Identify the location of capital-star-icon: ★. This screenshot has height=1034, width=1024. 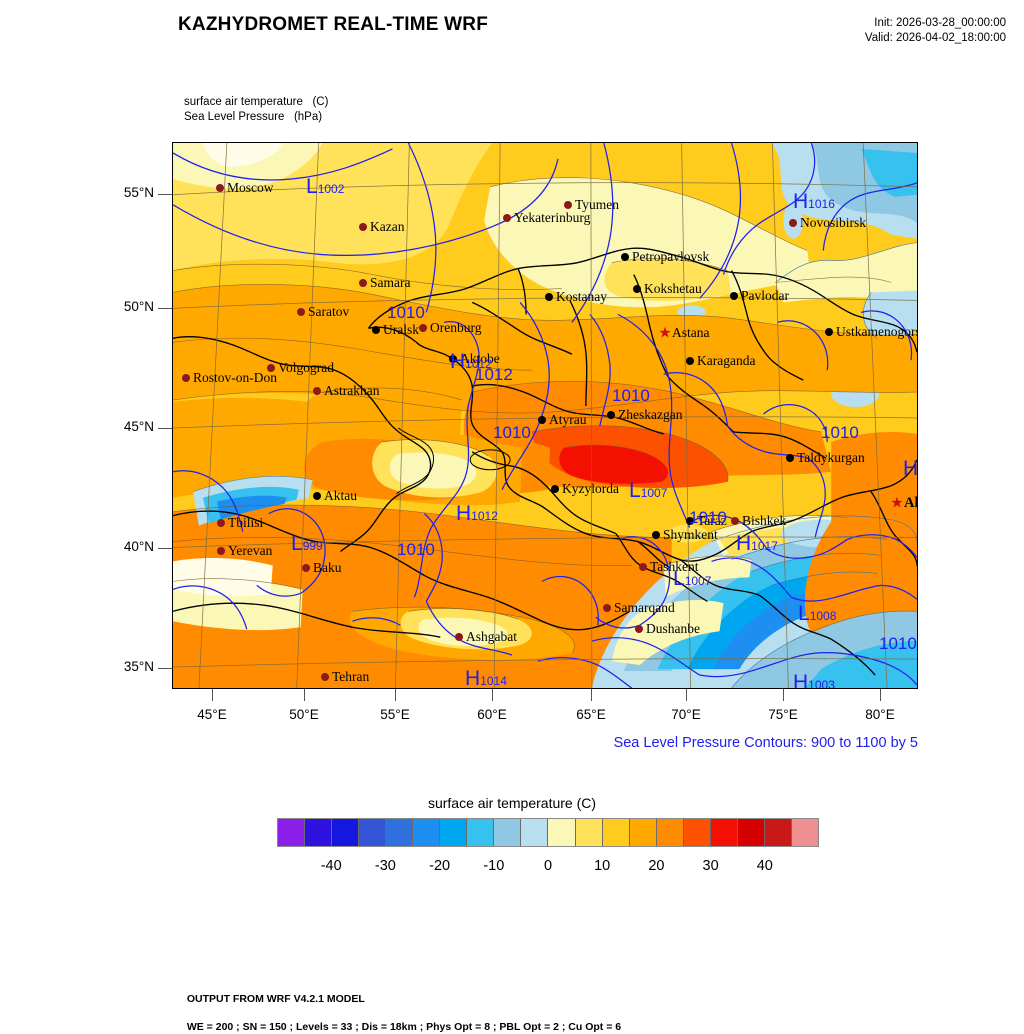
(665, 333).